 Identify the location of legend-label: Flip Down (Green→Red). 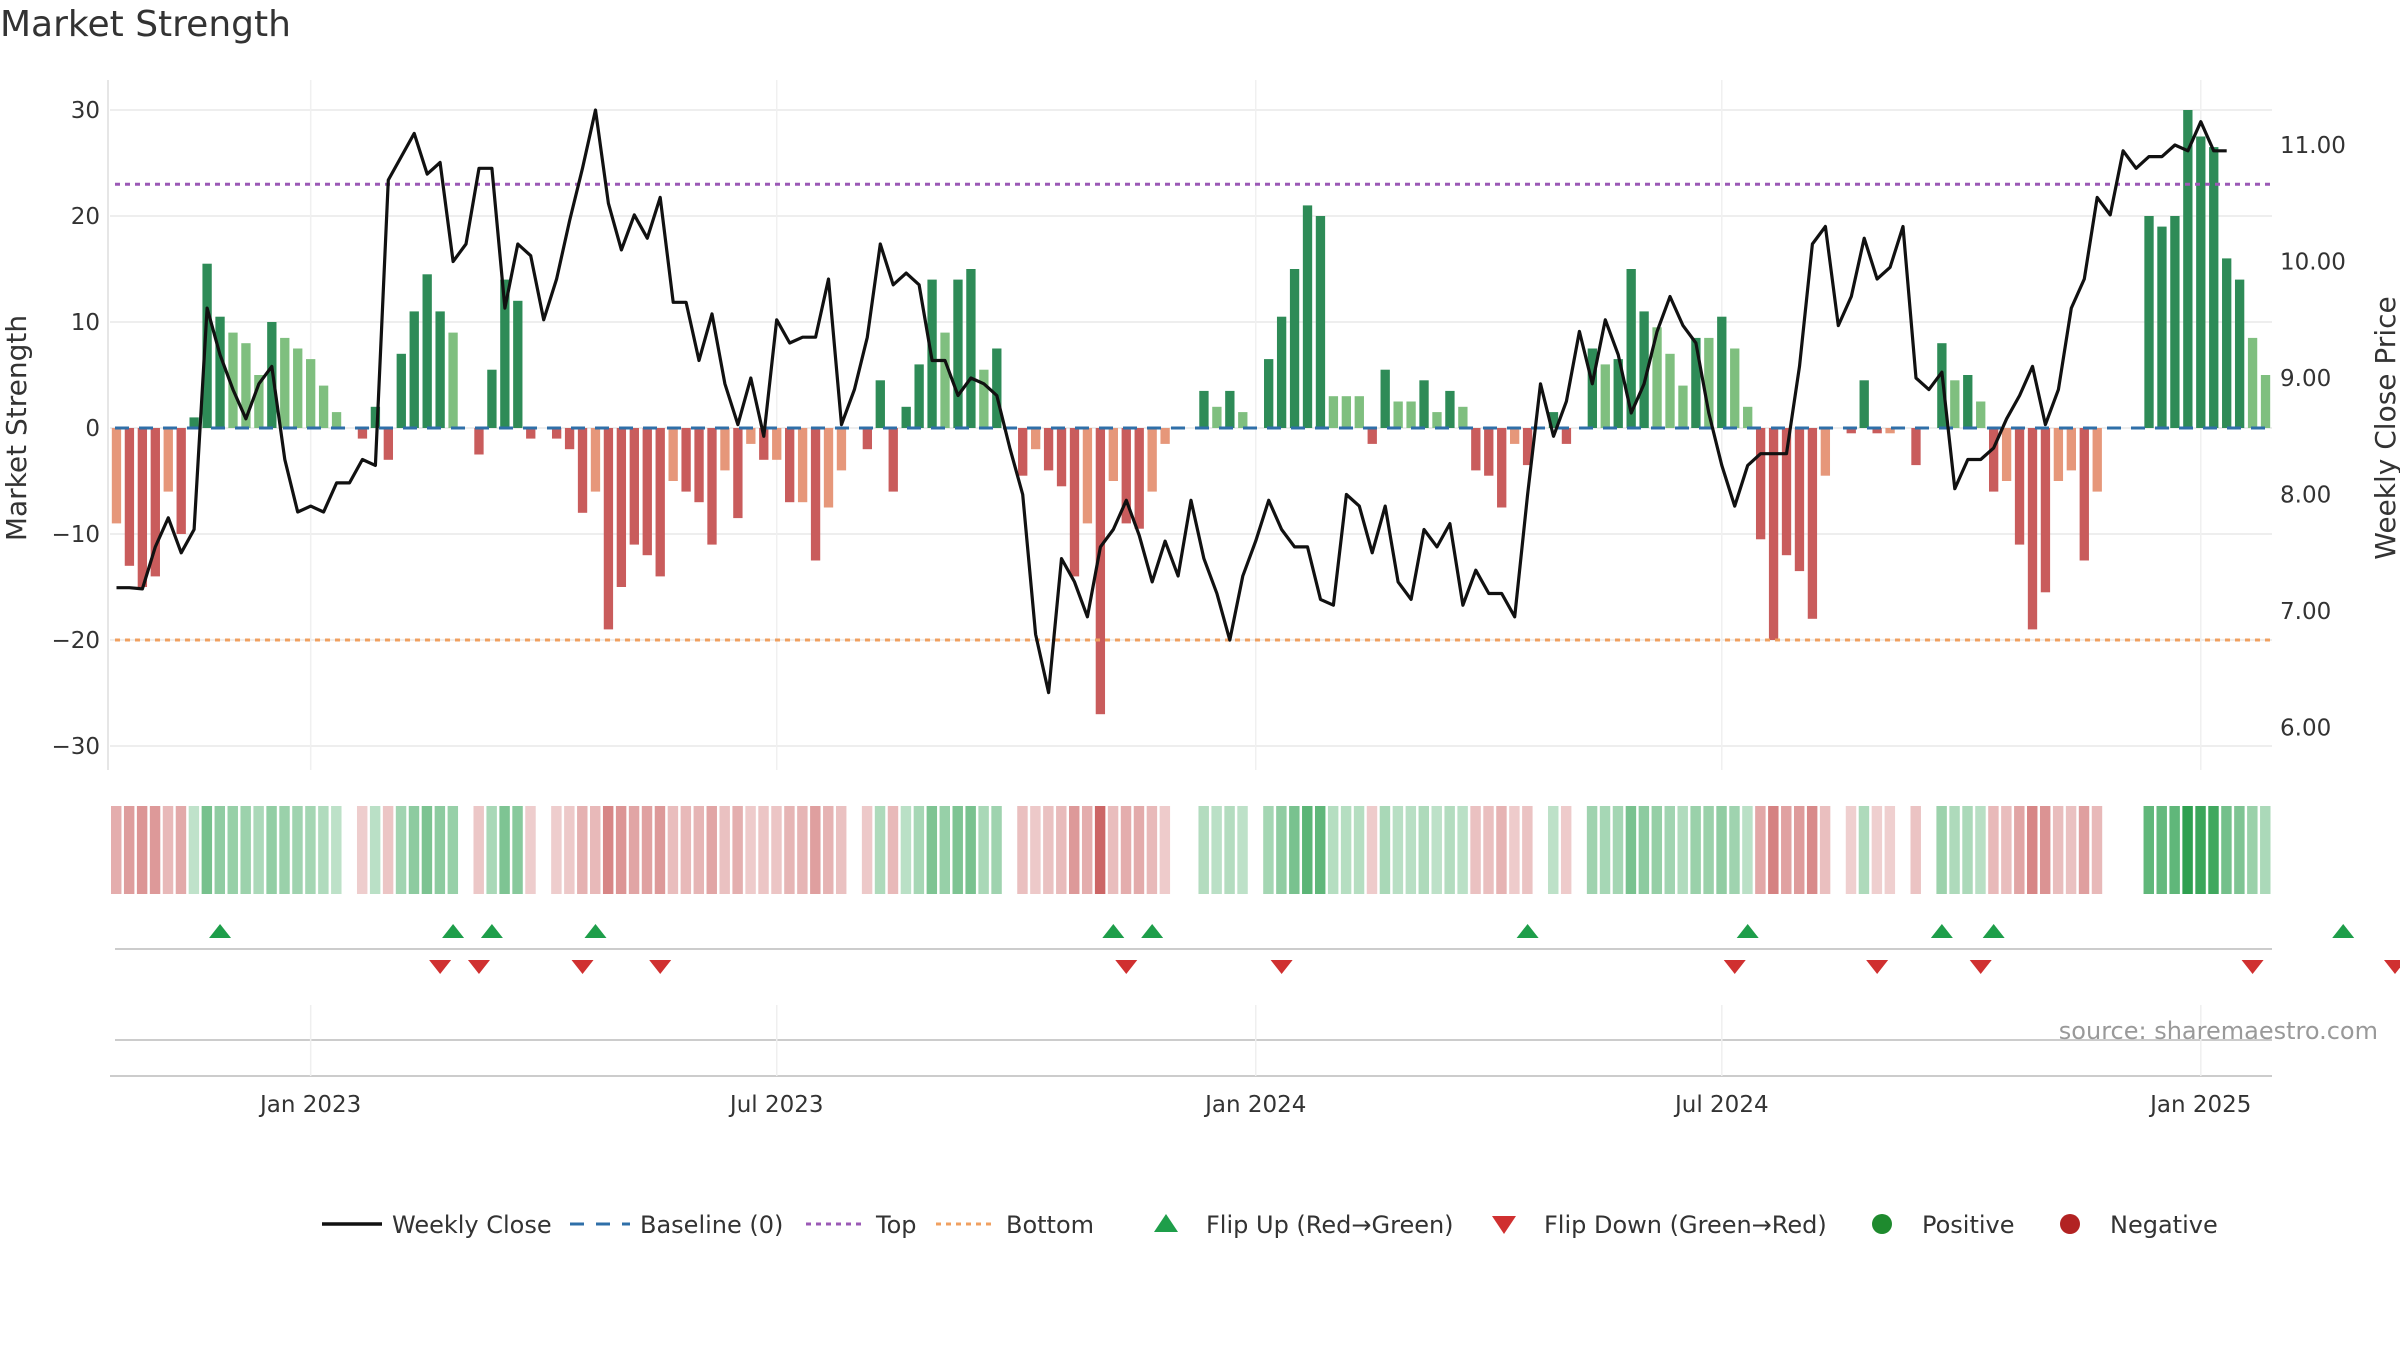
(1685, 1225).